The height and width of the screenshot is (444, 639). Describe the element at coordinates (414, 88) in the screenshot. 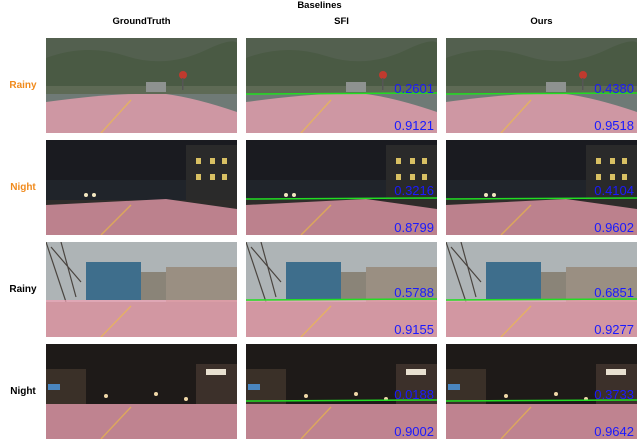

I see `upper-score: 0.2601` at that location.